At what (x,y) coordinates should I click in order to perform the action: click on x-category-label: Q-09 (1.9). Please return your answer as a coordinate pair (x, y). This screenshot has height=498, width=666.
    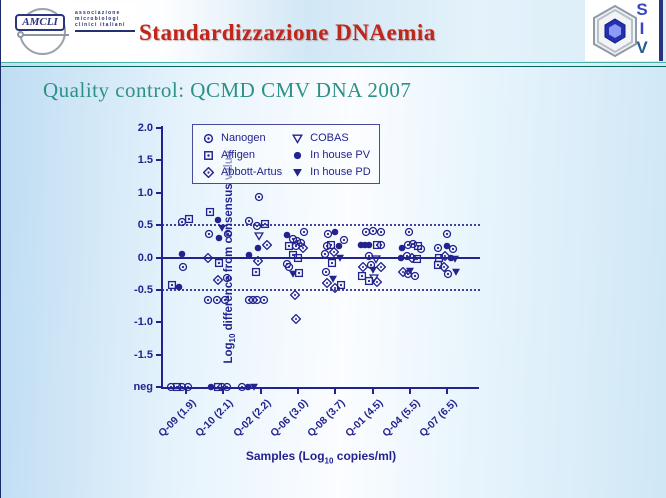
    Looking at the image, I should click on (177, 418).